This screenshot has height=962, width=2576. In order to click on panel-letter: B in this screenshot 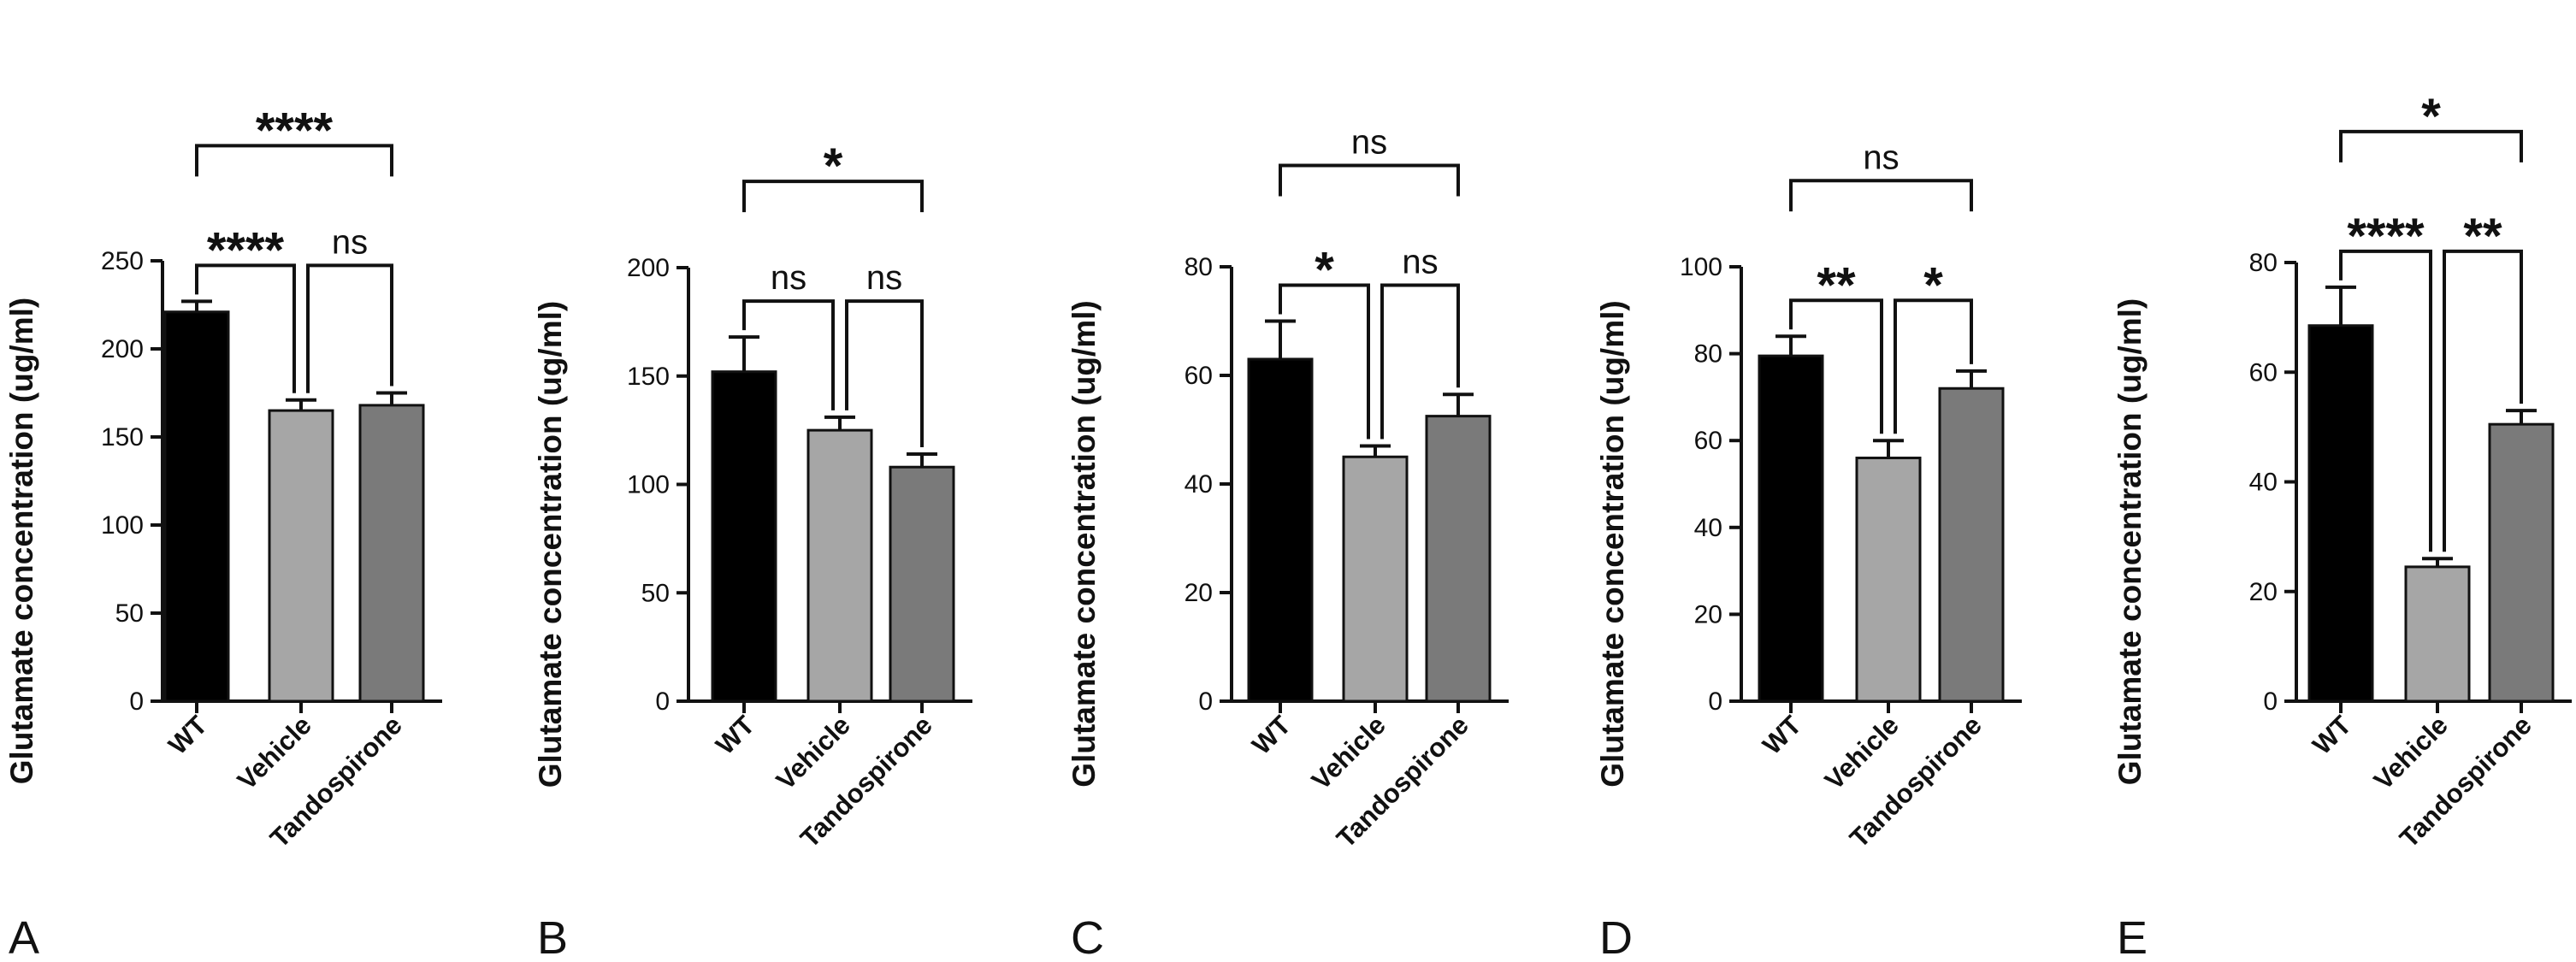, I will do `click(552, 937)`.